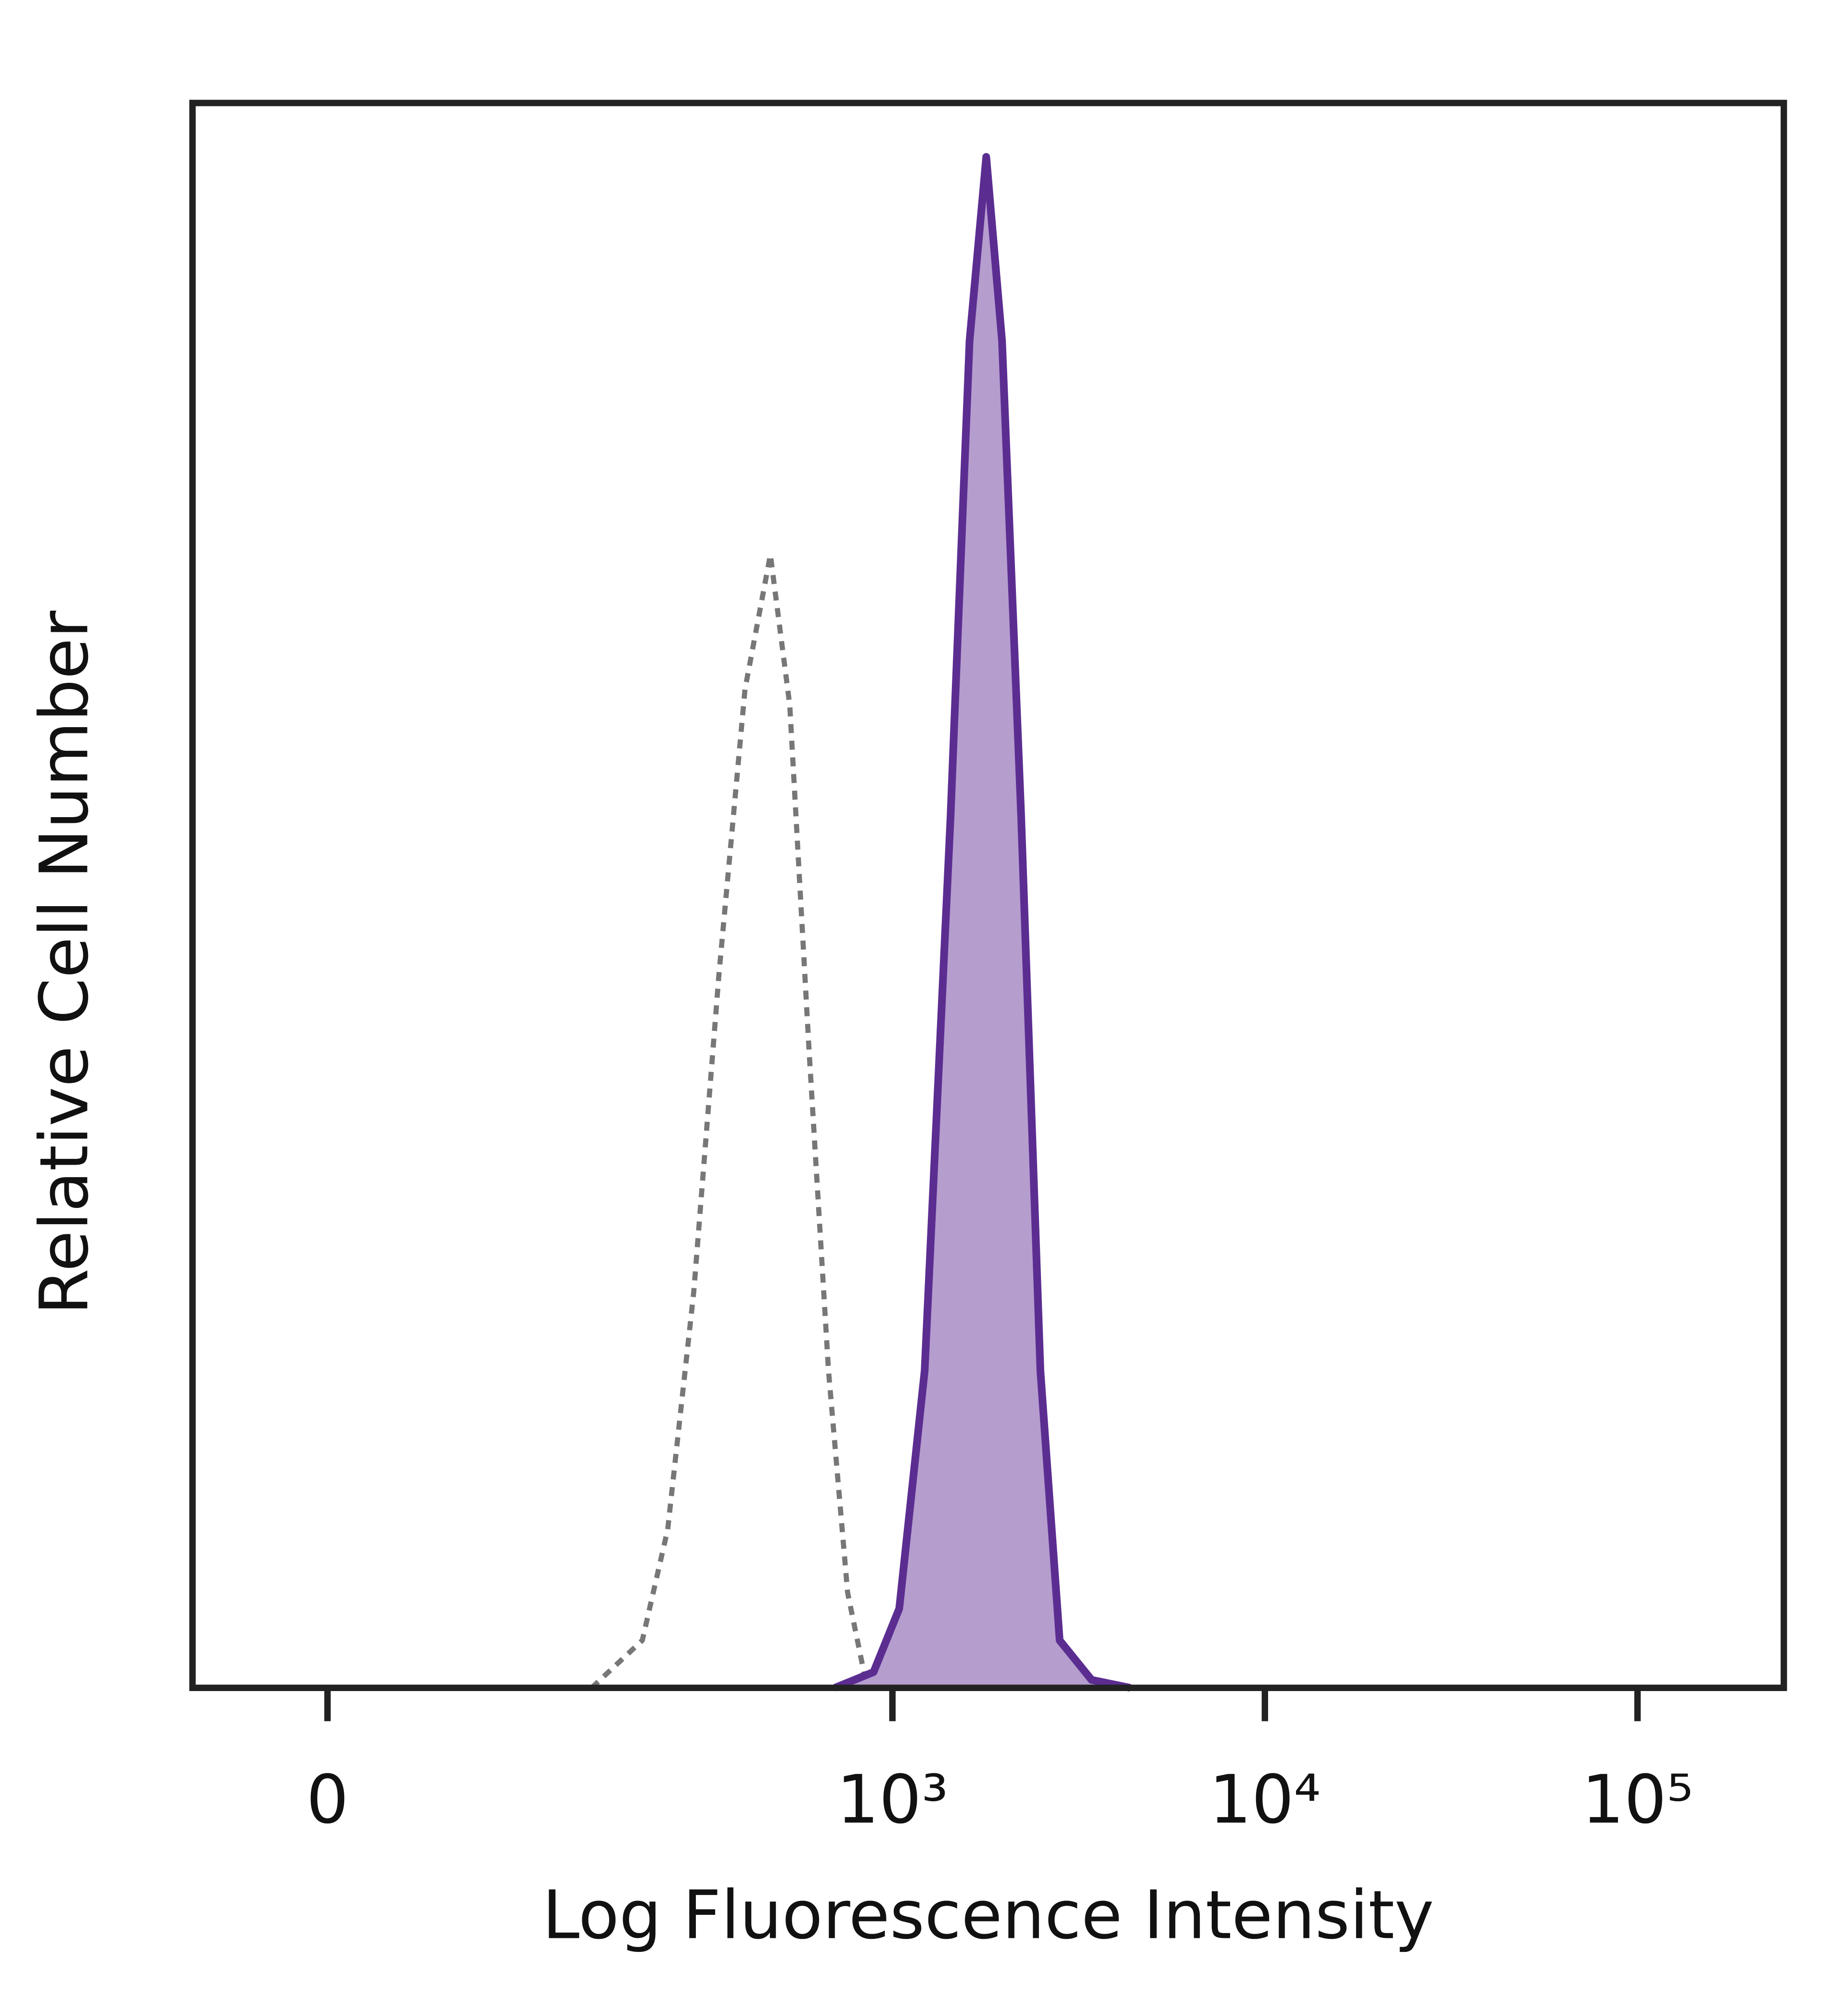 The height and width of the screenshot is (2000, 1848). Describe the element at coordinates (64, 963) in the screenshot. I see `y-axis-label: Relative Cell Number` at that location.